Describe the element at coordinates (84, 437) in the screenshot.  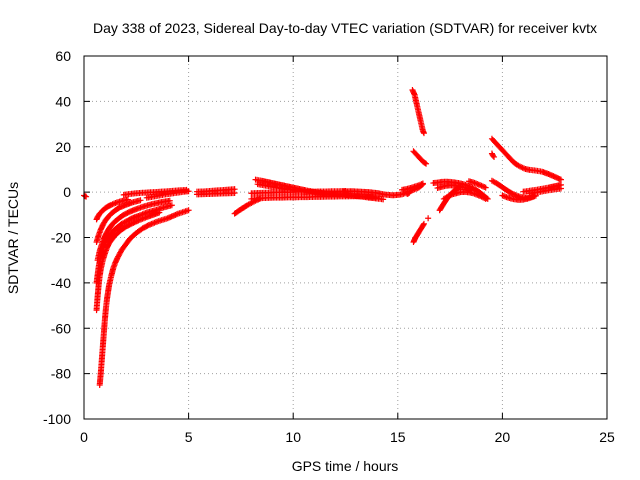
I see `x-tick-label: 0` at that location.